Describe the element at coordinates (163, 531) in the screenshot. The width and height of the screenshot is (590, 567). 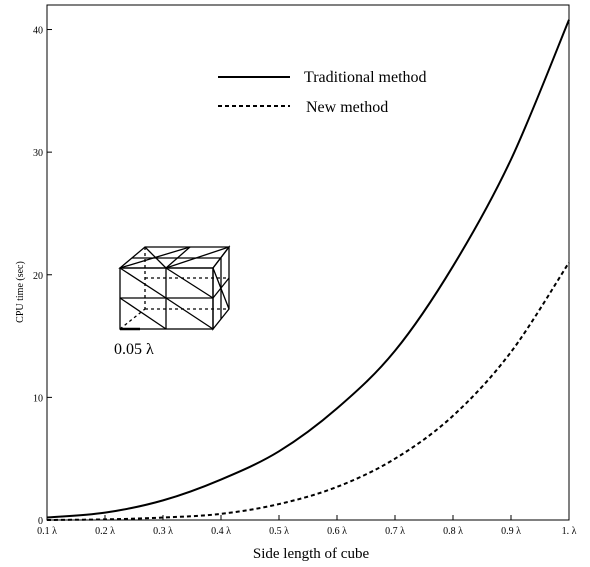
I see `x-tick-label: 0.3 λ` at that location.